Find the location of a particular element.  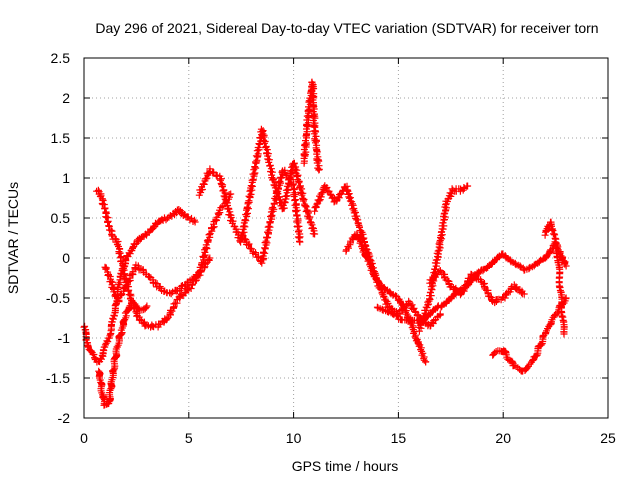

series-arc-f is located at coordinates (270, 216).